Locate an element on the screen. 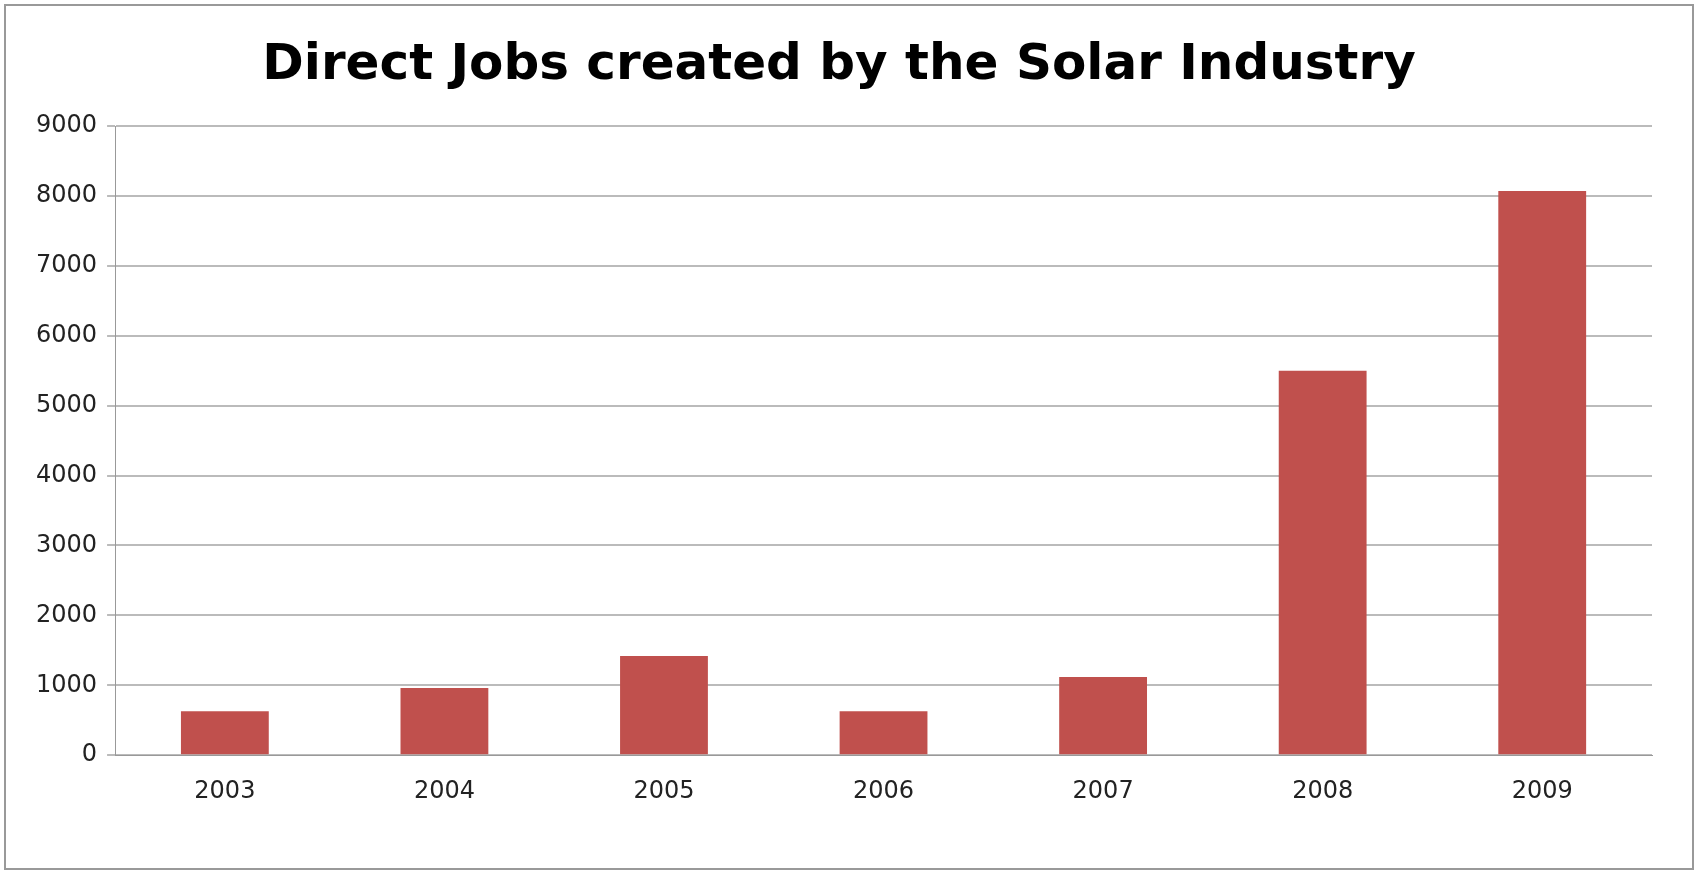 The image size is (1702, 878). x-tick-label: 2005 is located at coordinates (664, 789).